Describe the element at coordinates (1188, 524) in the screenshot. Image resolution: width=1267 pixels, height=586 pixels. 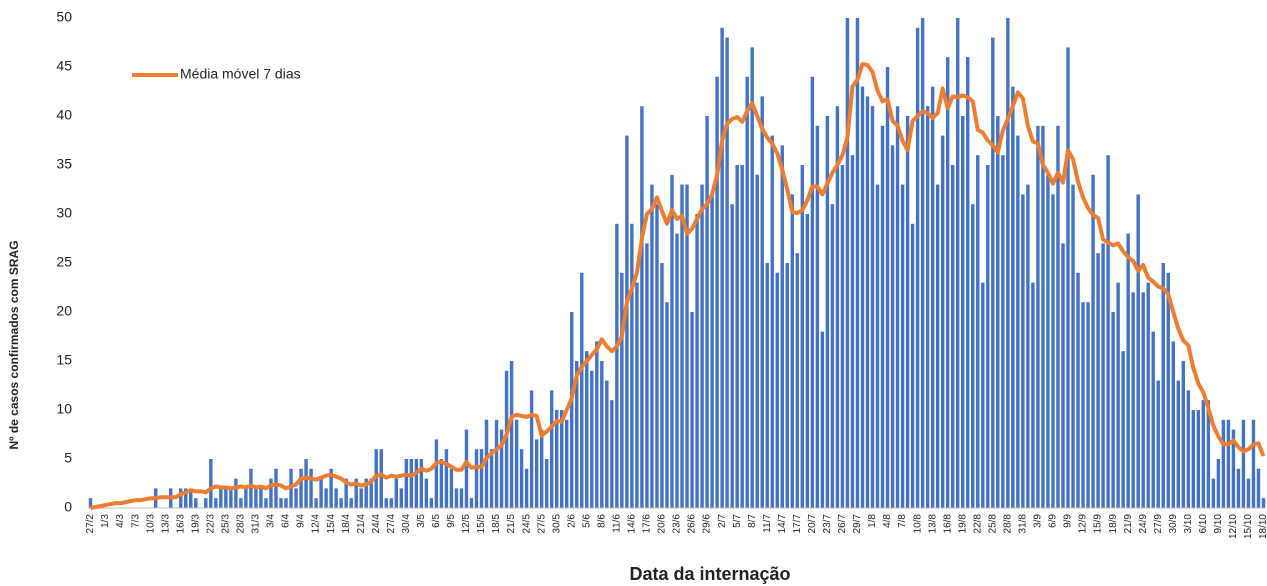
I see `x-tick-label: 3/10` at that location.